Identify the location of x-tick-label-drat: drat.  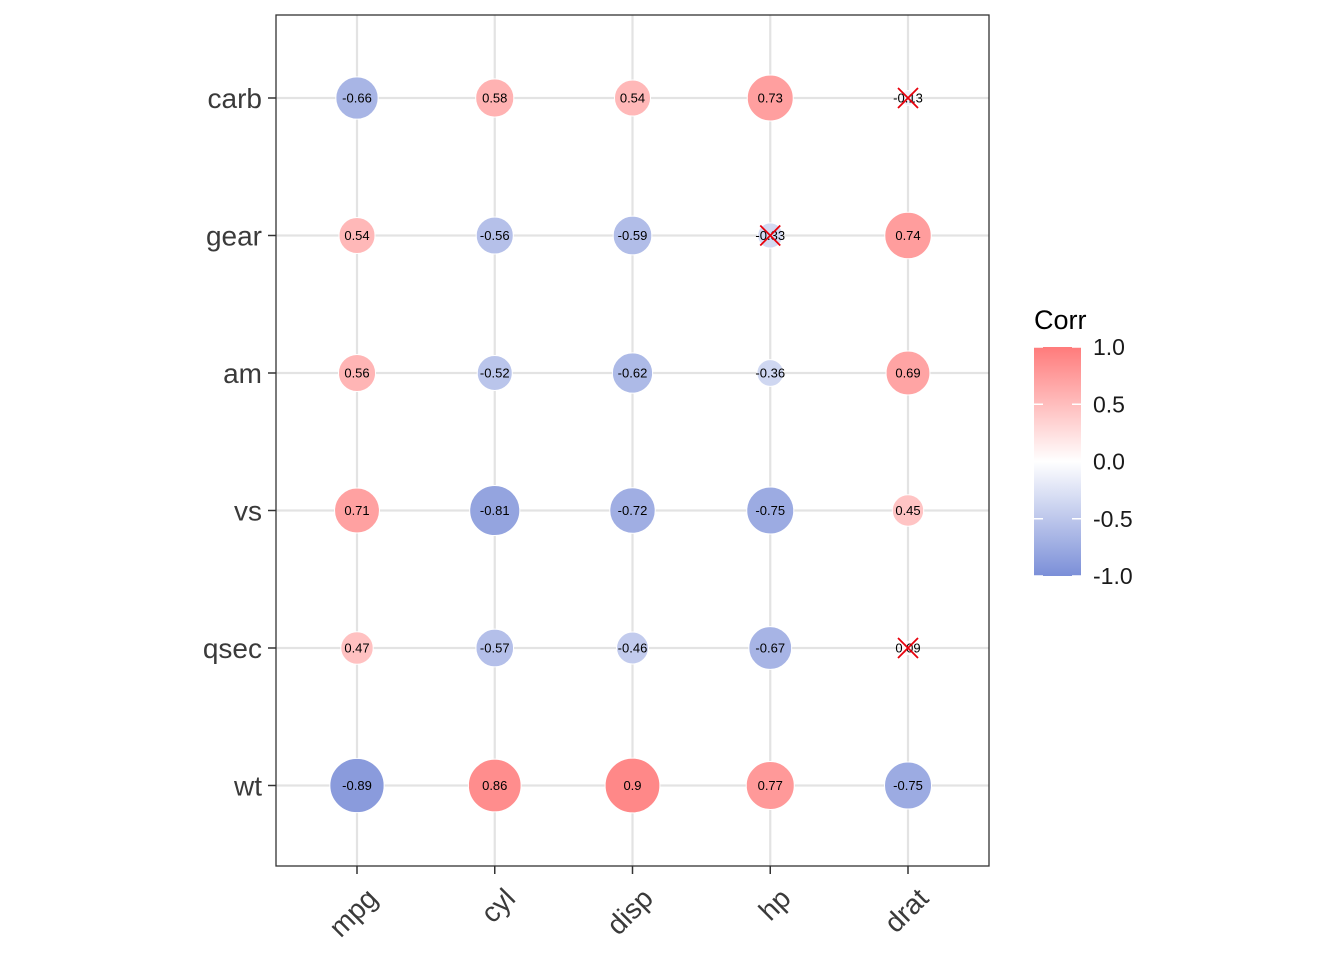
(906, 910).